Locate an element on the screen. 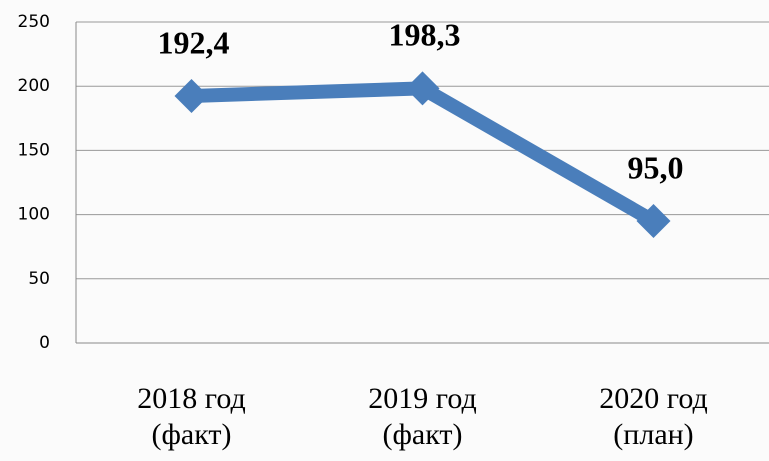 The width and height of the screenshot is (769, 461). y-tick-label: 200 is located at coordinates (34, 86).